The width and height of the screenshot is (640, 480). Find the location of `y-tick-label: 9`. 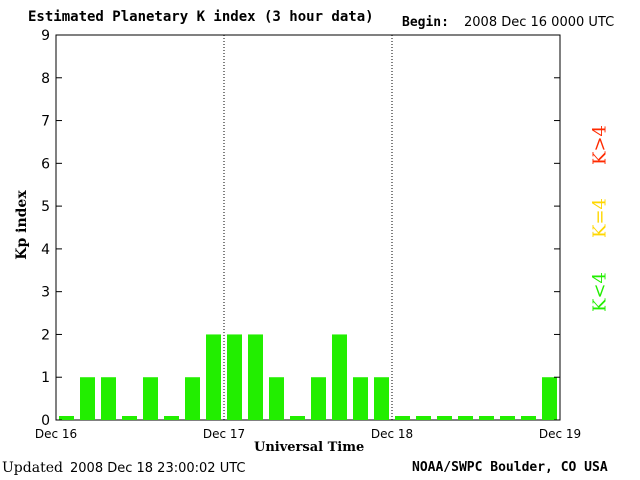

y-tick-label: 9 is located at coordinates (45, 36).